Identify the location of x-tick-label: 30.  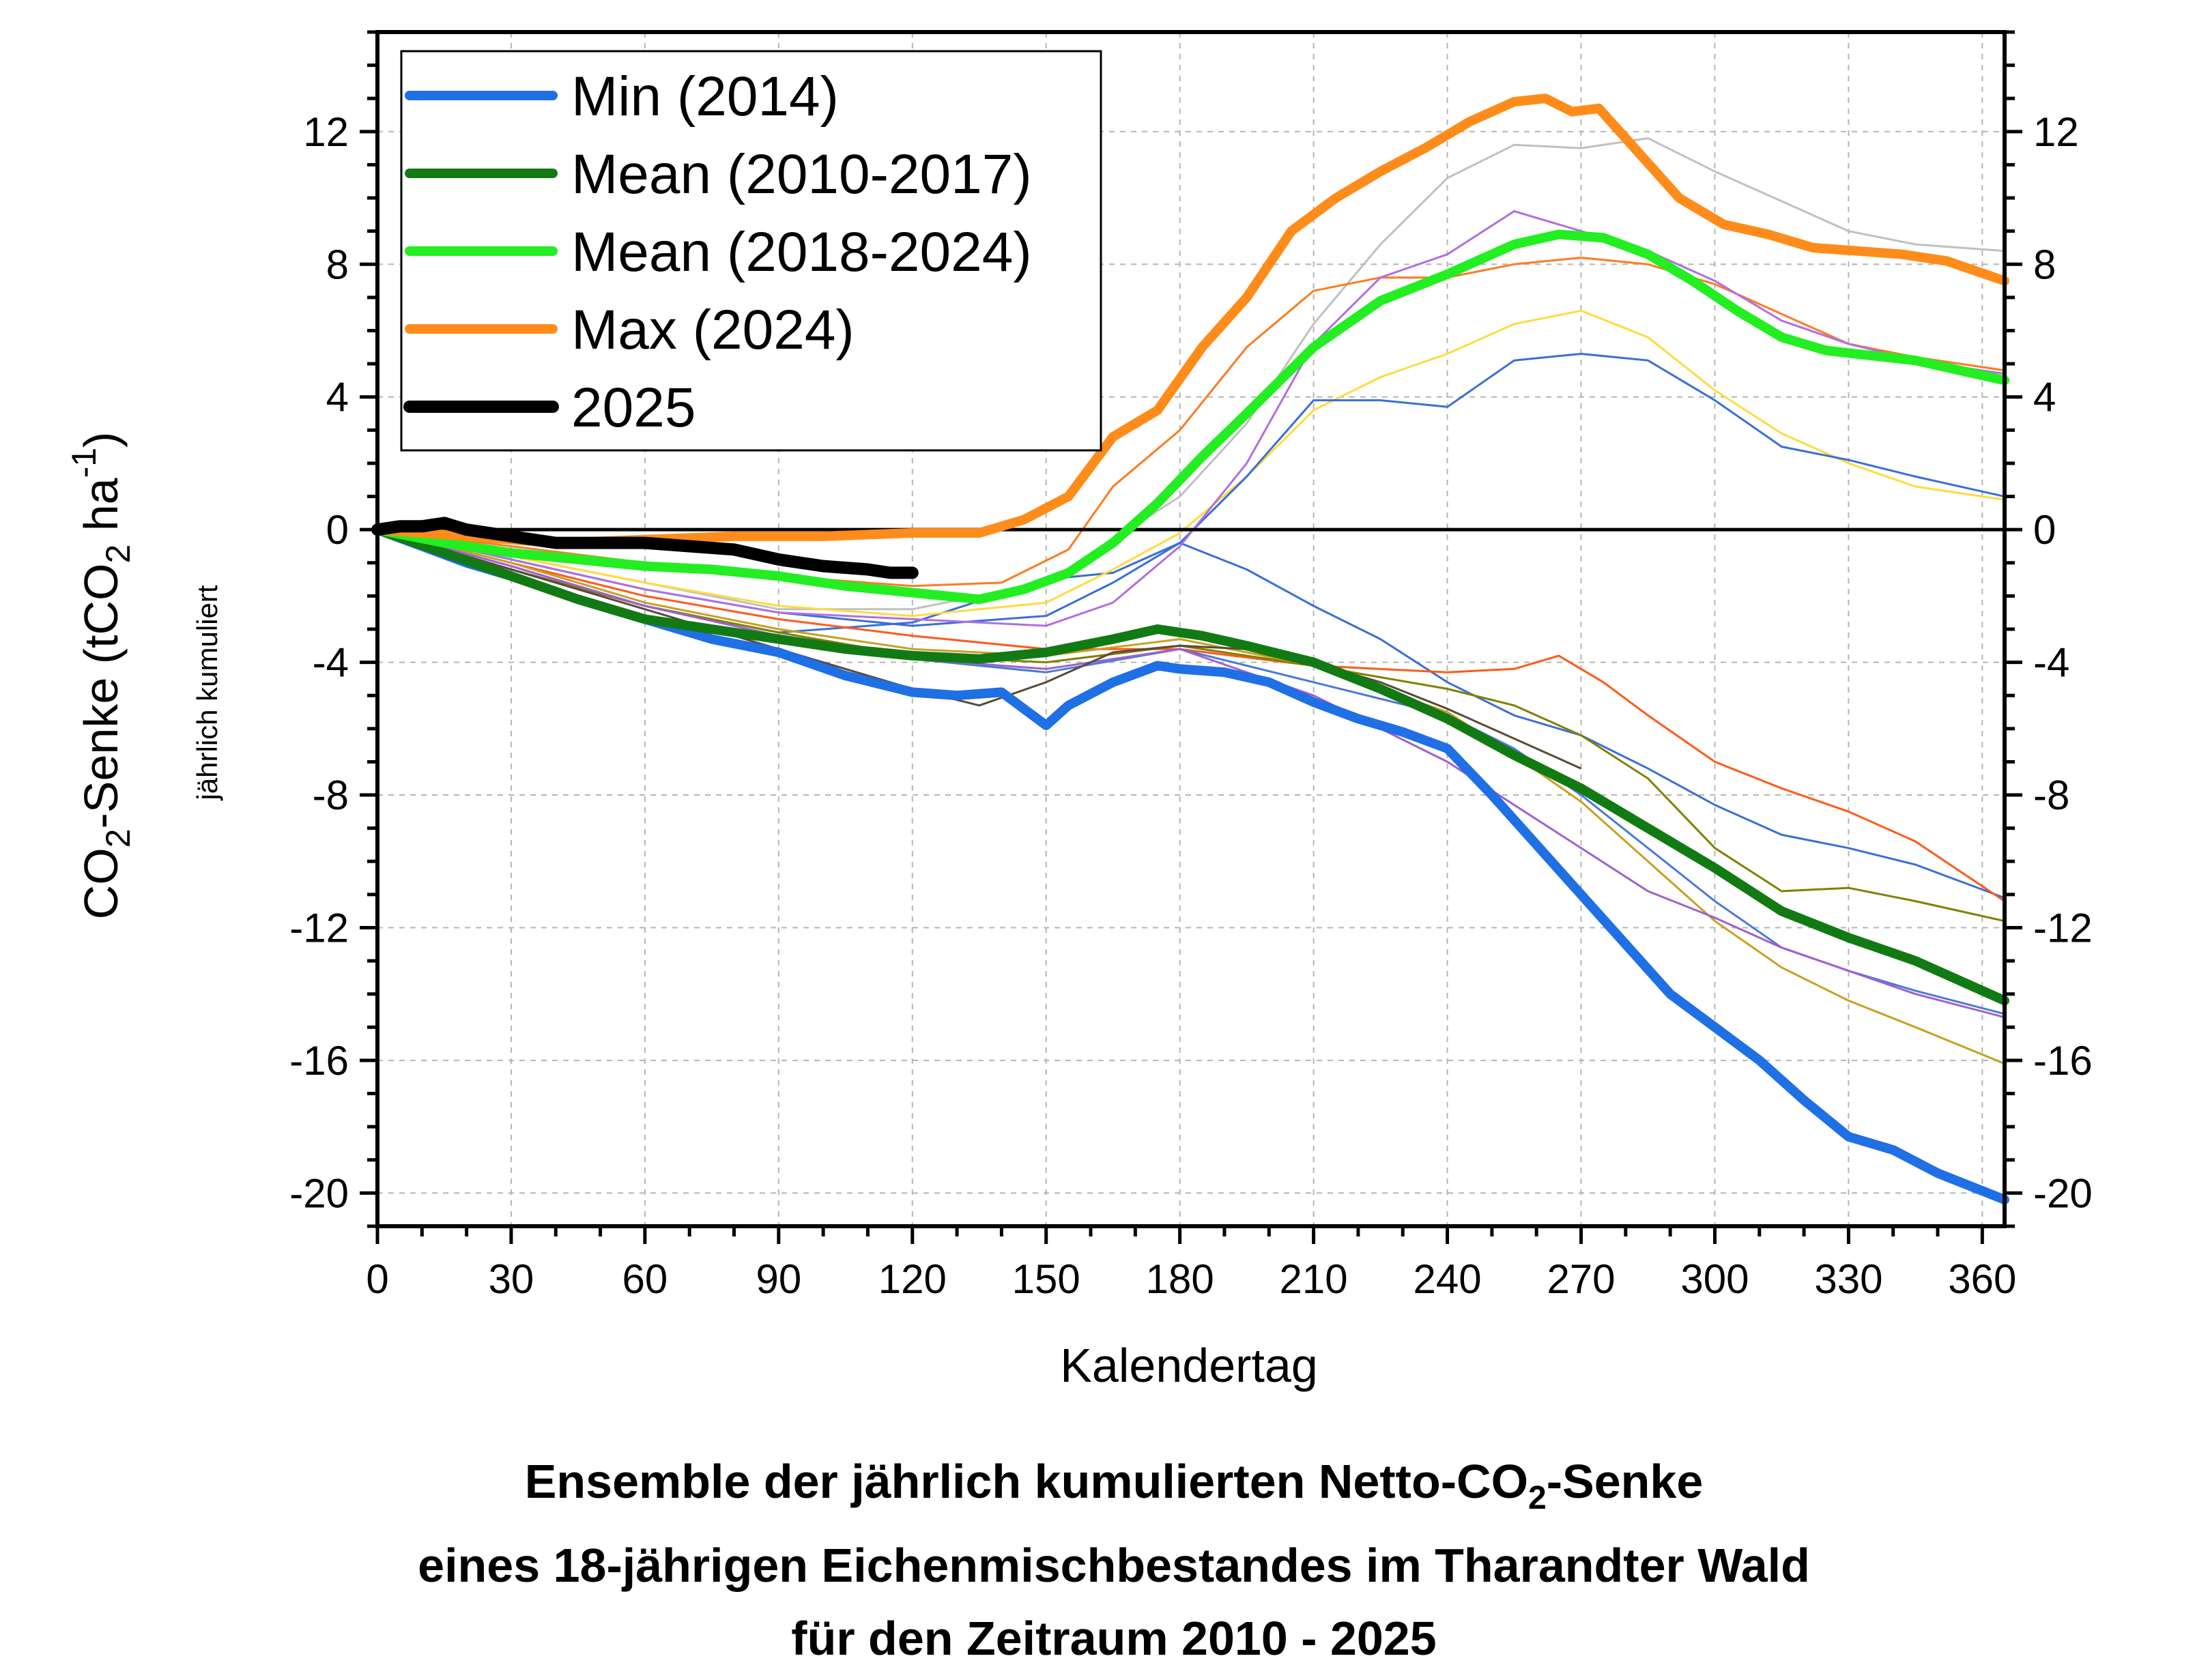
(512, 1279).